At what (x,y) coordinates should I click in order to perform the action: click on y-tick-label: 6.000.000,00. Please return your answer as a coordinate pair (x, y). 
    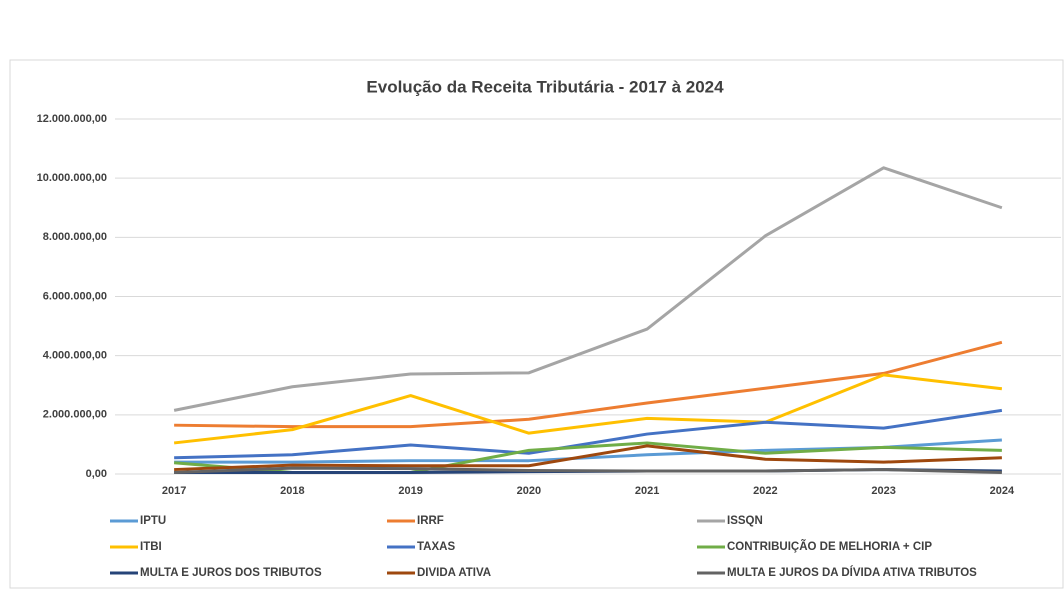
    Looking at the image, I should click on (75, 296).